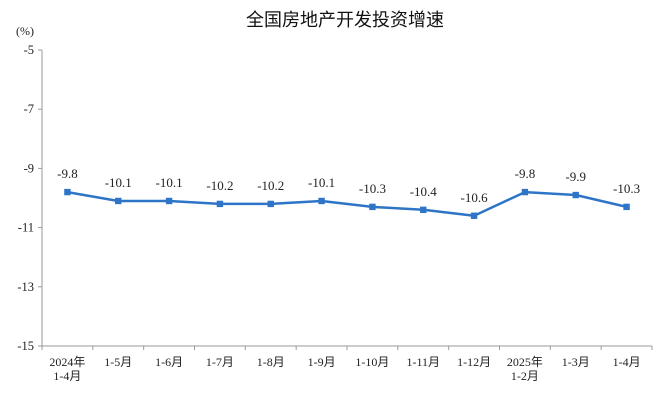 The height and width of the screenshot is (406, 667). What do you see at coordinates (372, 362) in the screenshot?
I see `x-tick-label: 1-10月` at bounding box center [372, 362].